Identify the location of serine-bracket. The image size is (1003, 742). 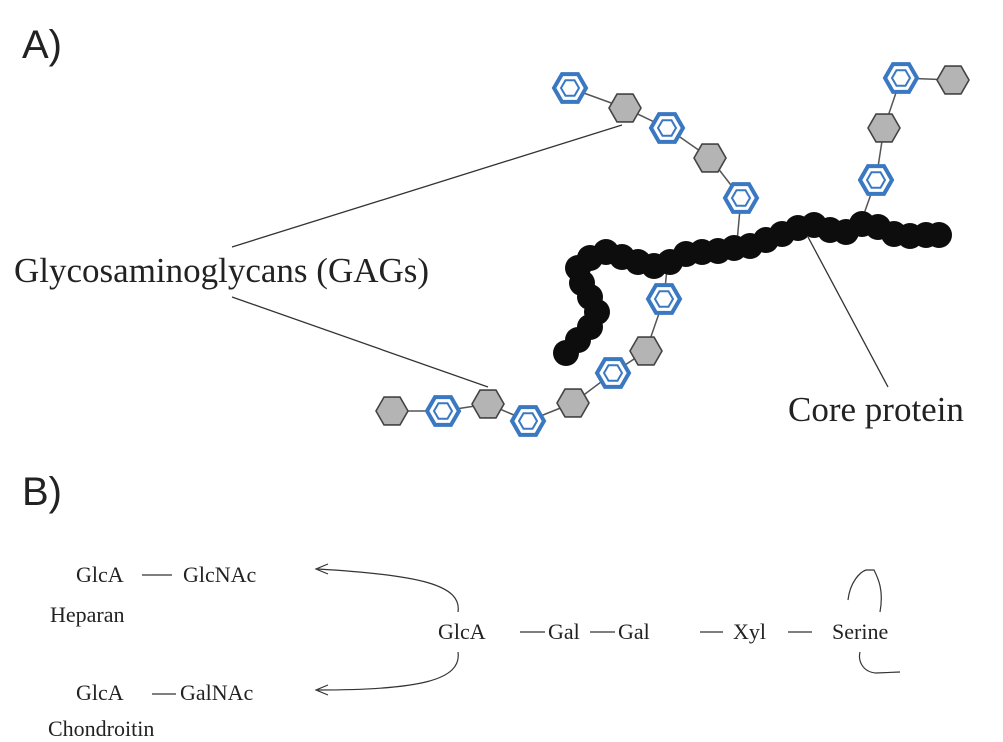
(874, 621).